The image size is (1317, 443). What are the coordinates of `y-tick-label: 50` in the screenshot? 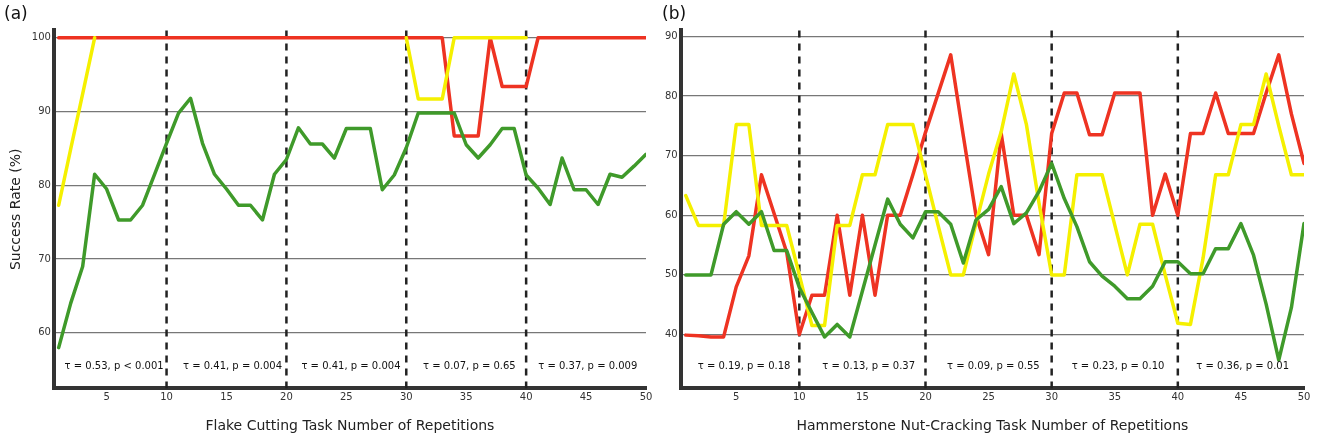 It's located at (671, 274).